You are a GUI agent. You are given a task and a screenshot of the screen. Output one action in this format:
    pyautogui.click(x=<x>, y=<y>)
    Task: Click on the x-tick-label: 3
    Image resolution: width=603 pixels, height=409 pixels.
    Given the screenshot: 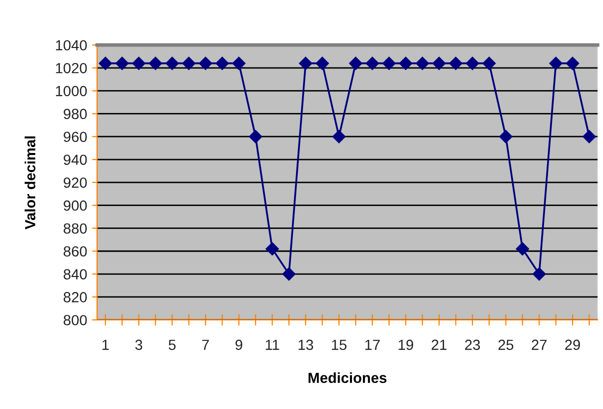 What is the action you would take?
    pyautogui.click(x=138, y=345)
    